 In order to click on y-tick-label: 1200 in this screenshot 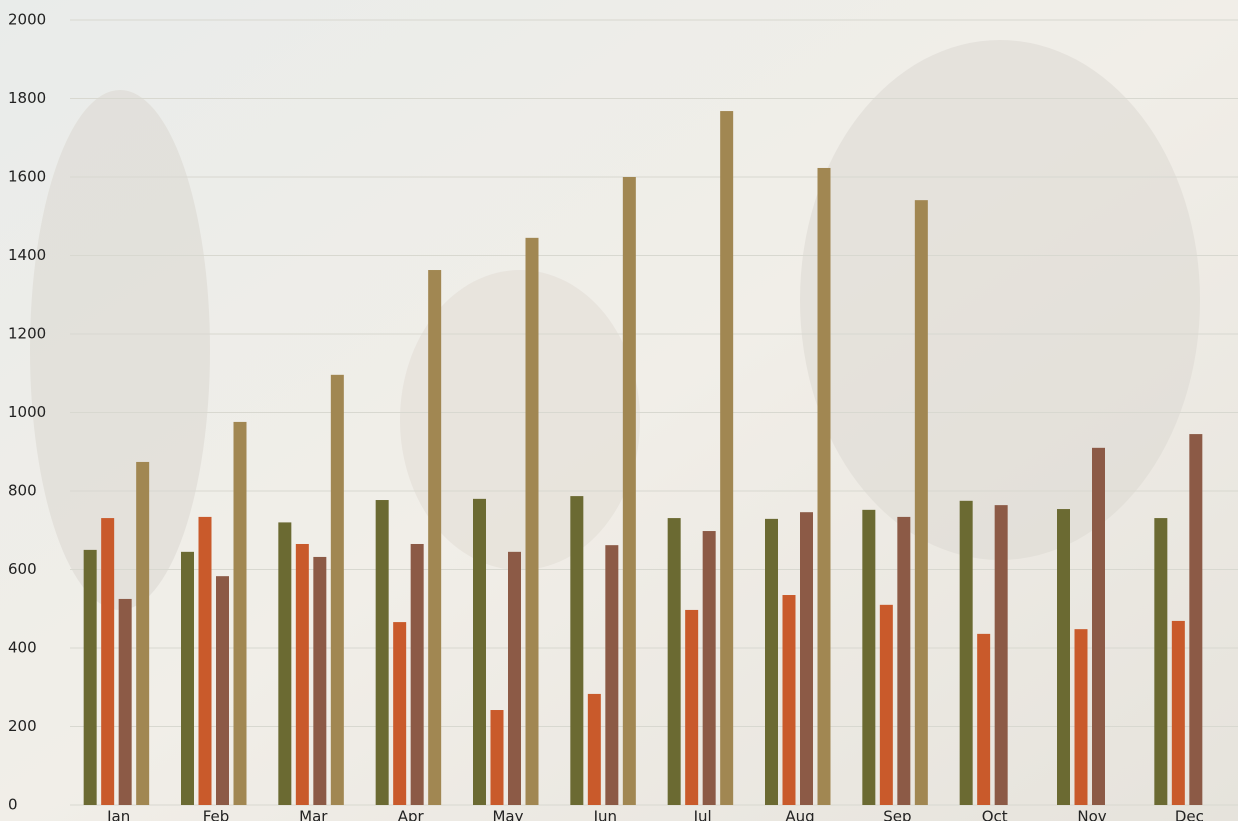, I will do `click(27, 334)`.